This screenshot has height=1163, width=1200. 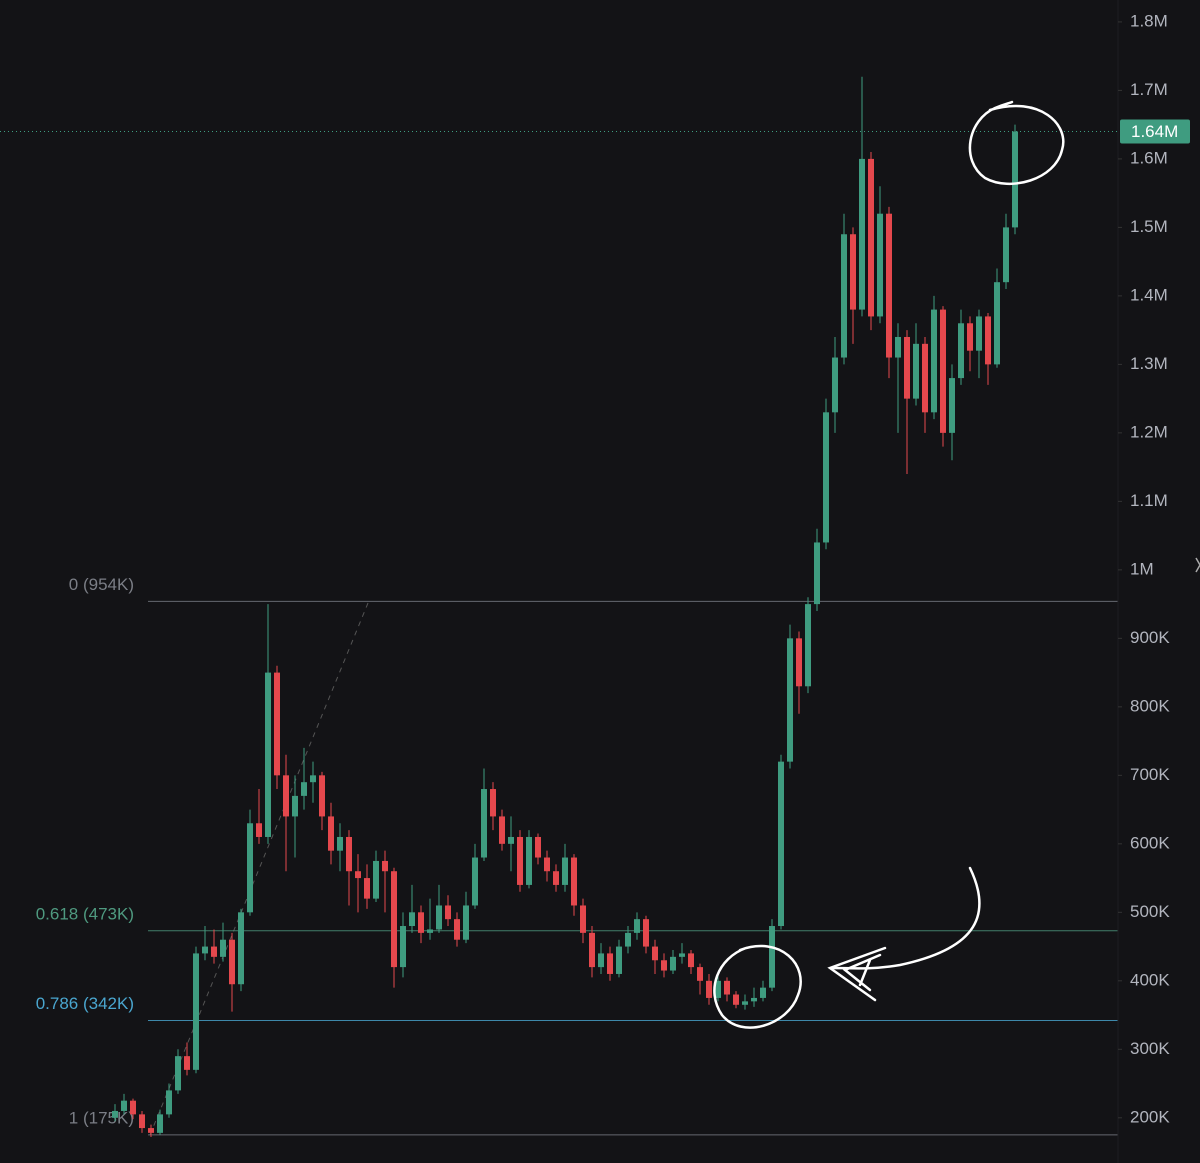 I want to click on y-tick-label: 1M, so click(x=1142, y=568).